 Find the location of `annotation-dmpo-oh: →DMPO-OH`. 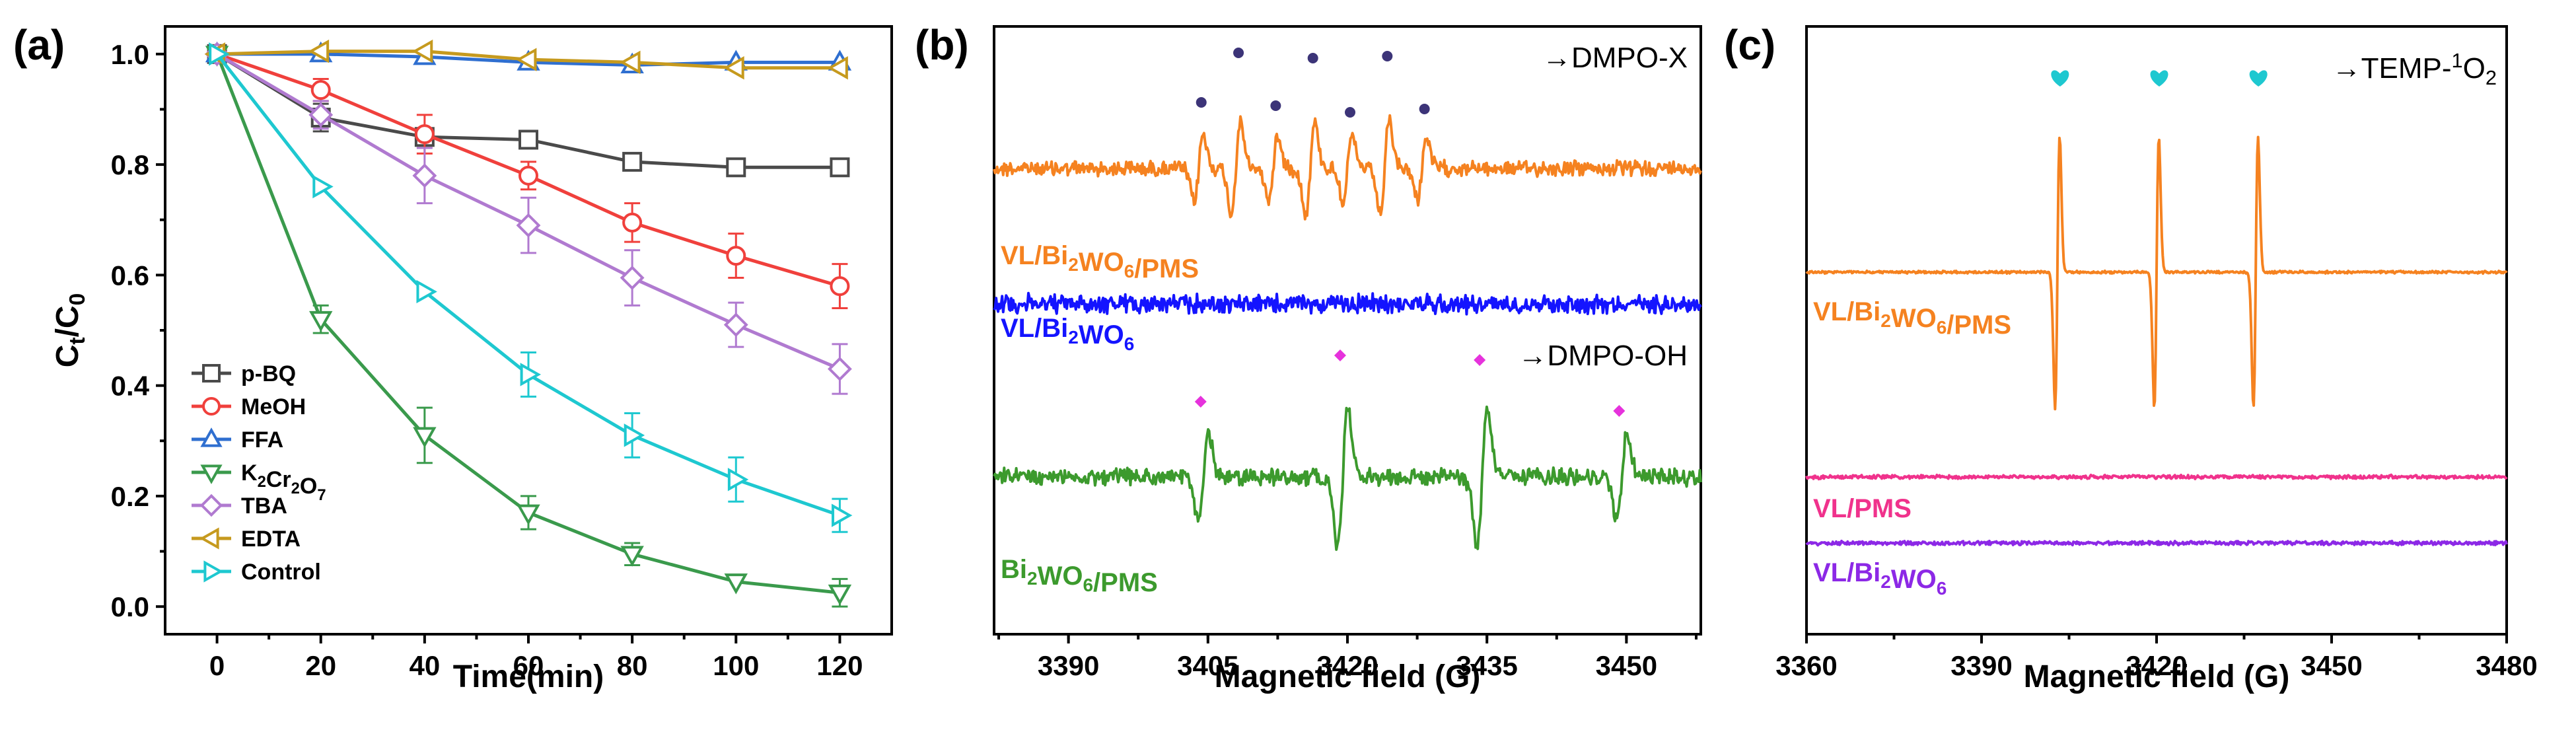

annotation-dmpo-oh: →DMPO-OH is located at coordinates (1603, 356).